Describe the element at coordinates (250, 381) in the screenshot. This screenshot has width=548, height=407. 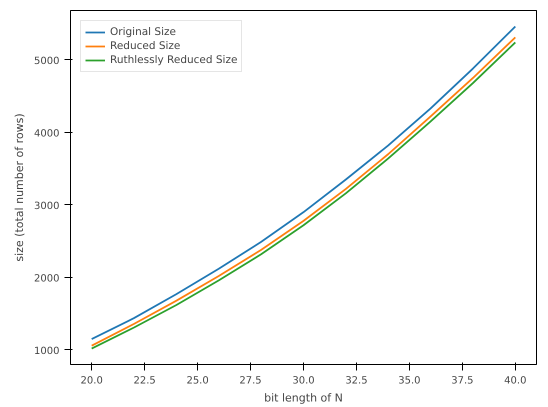
I see `x-tick-label: 27.5` at that location.